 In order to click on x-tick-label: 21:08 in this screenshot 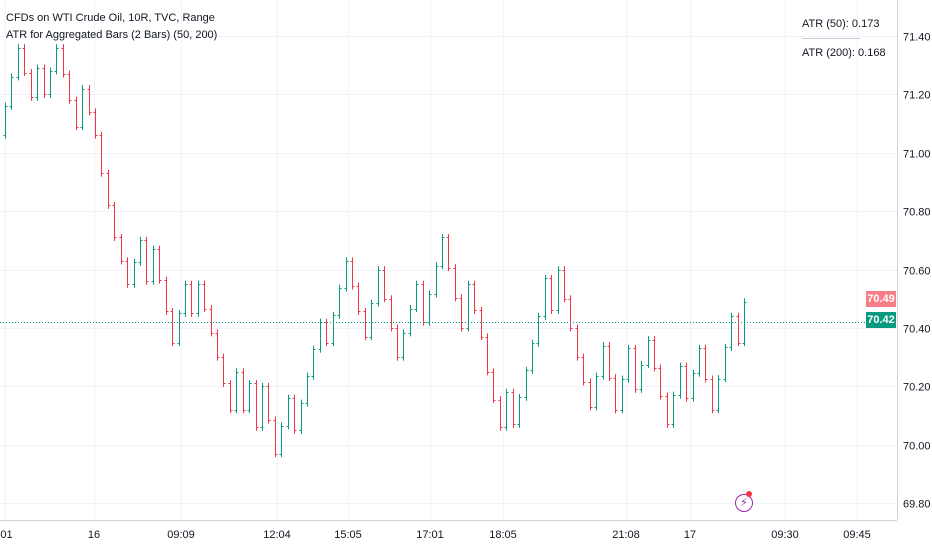, I will do `click(626, 535)`.